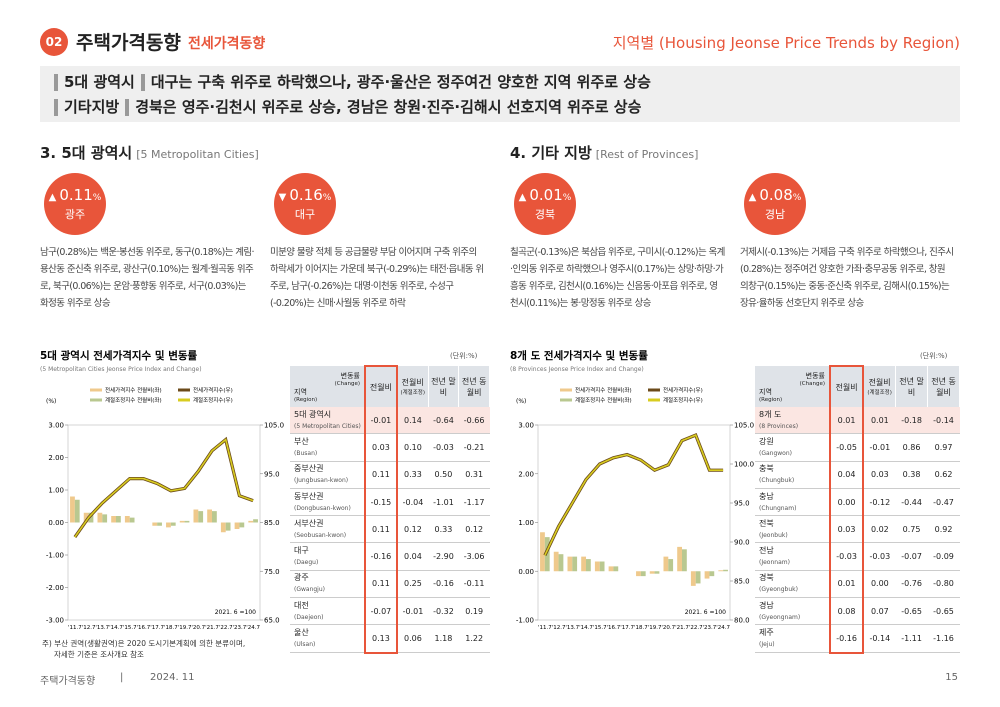  Describe the element at coordinates (911, 556) in the screenshot. I see `value-cell: -0.07` at that location.